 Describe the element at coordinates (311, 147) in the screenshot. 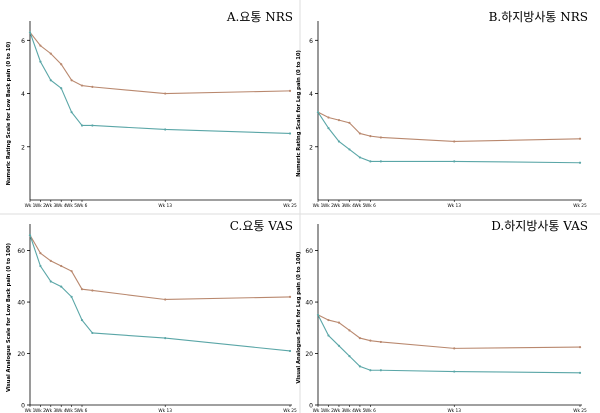

I see `y-tick-label: 2` at that location.